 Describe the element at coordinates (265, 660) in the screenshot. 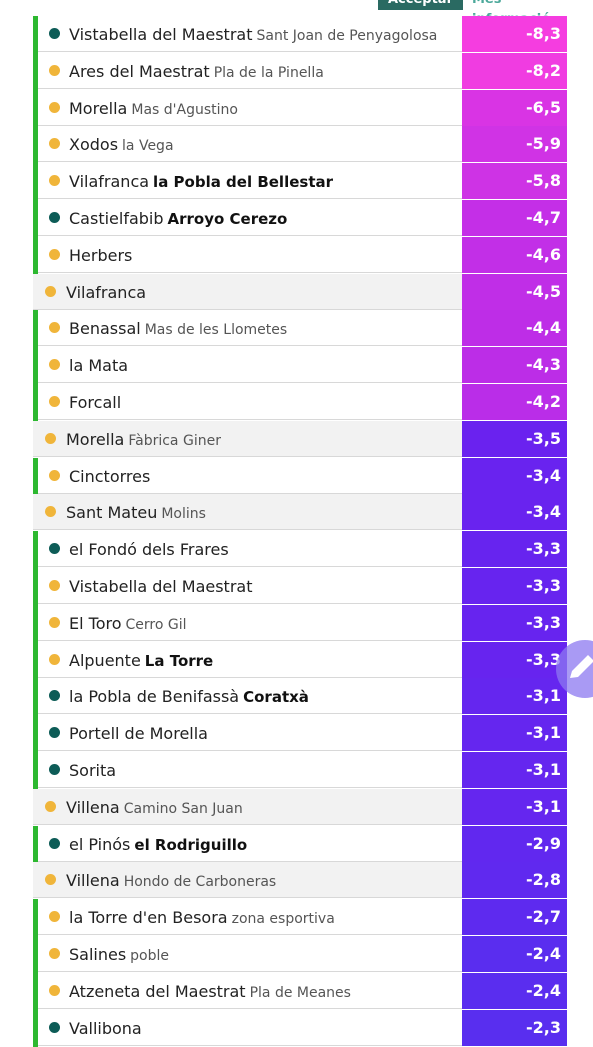

I see `station-label: Alpuente La Torre` at that location.